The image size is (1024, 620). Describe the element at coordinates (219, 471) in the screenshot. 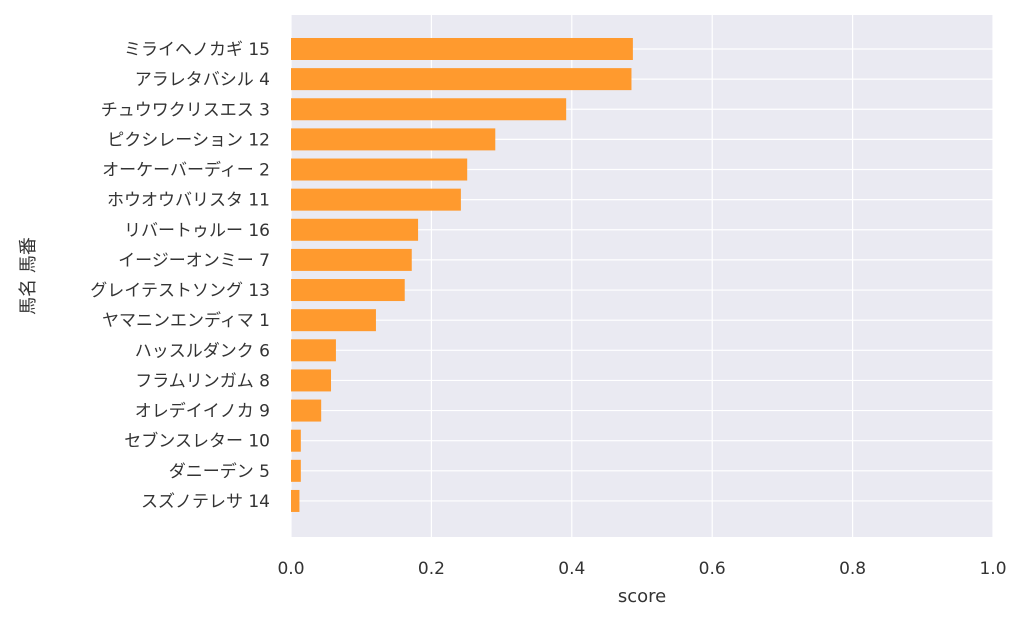

I see `y-tick-label: ダニーデン 5` at that location.